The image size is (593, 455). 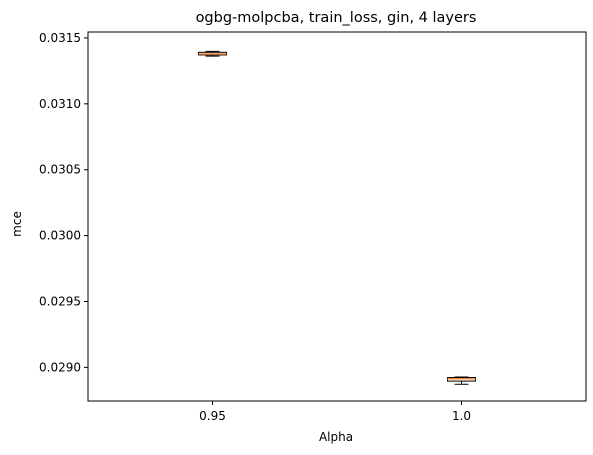 I want to click on y-tick-label: 0.0300, so click(x=60, y=236).